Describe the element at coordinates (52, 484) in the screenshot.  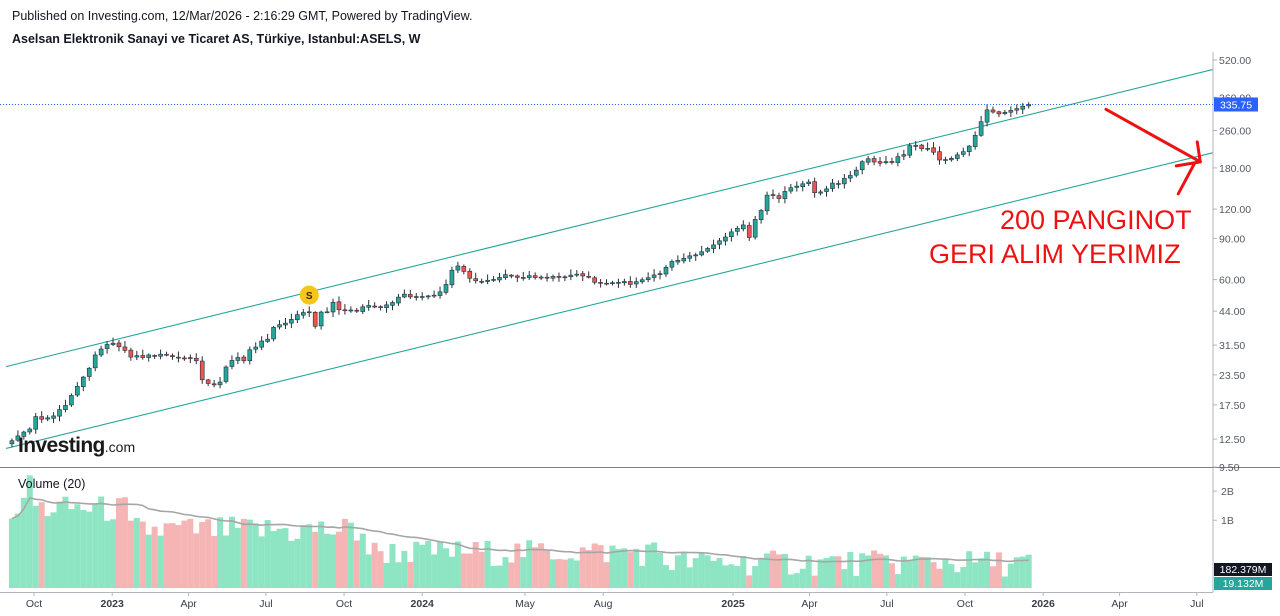
I see `volume-title: Volume (20)` at that location.